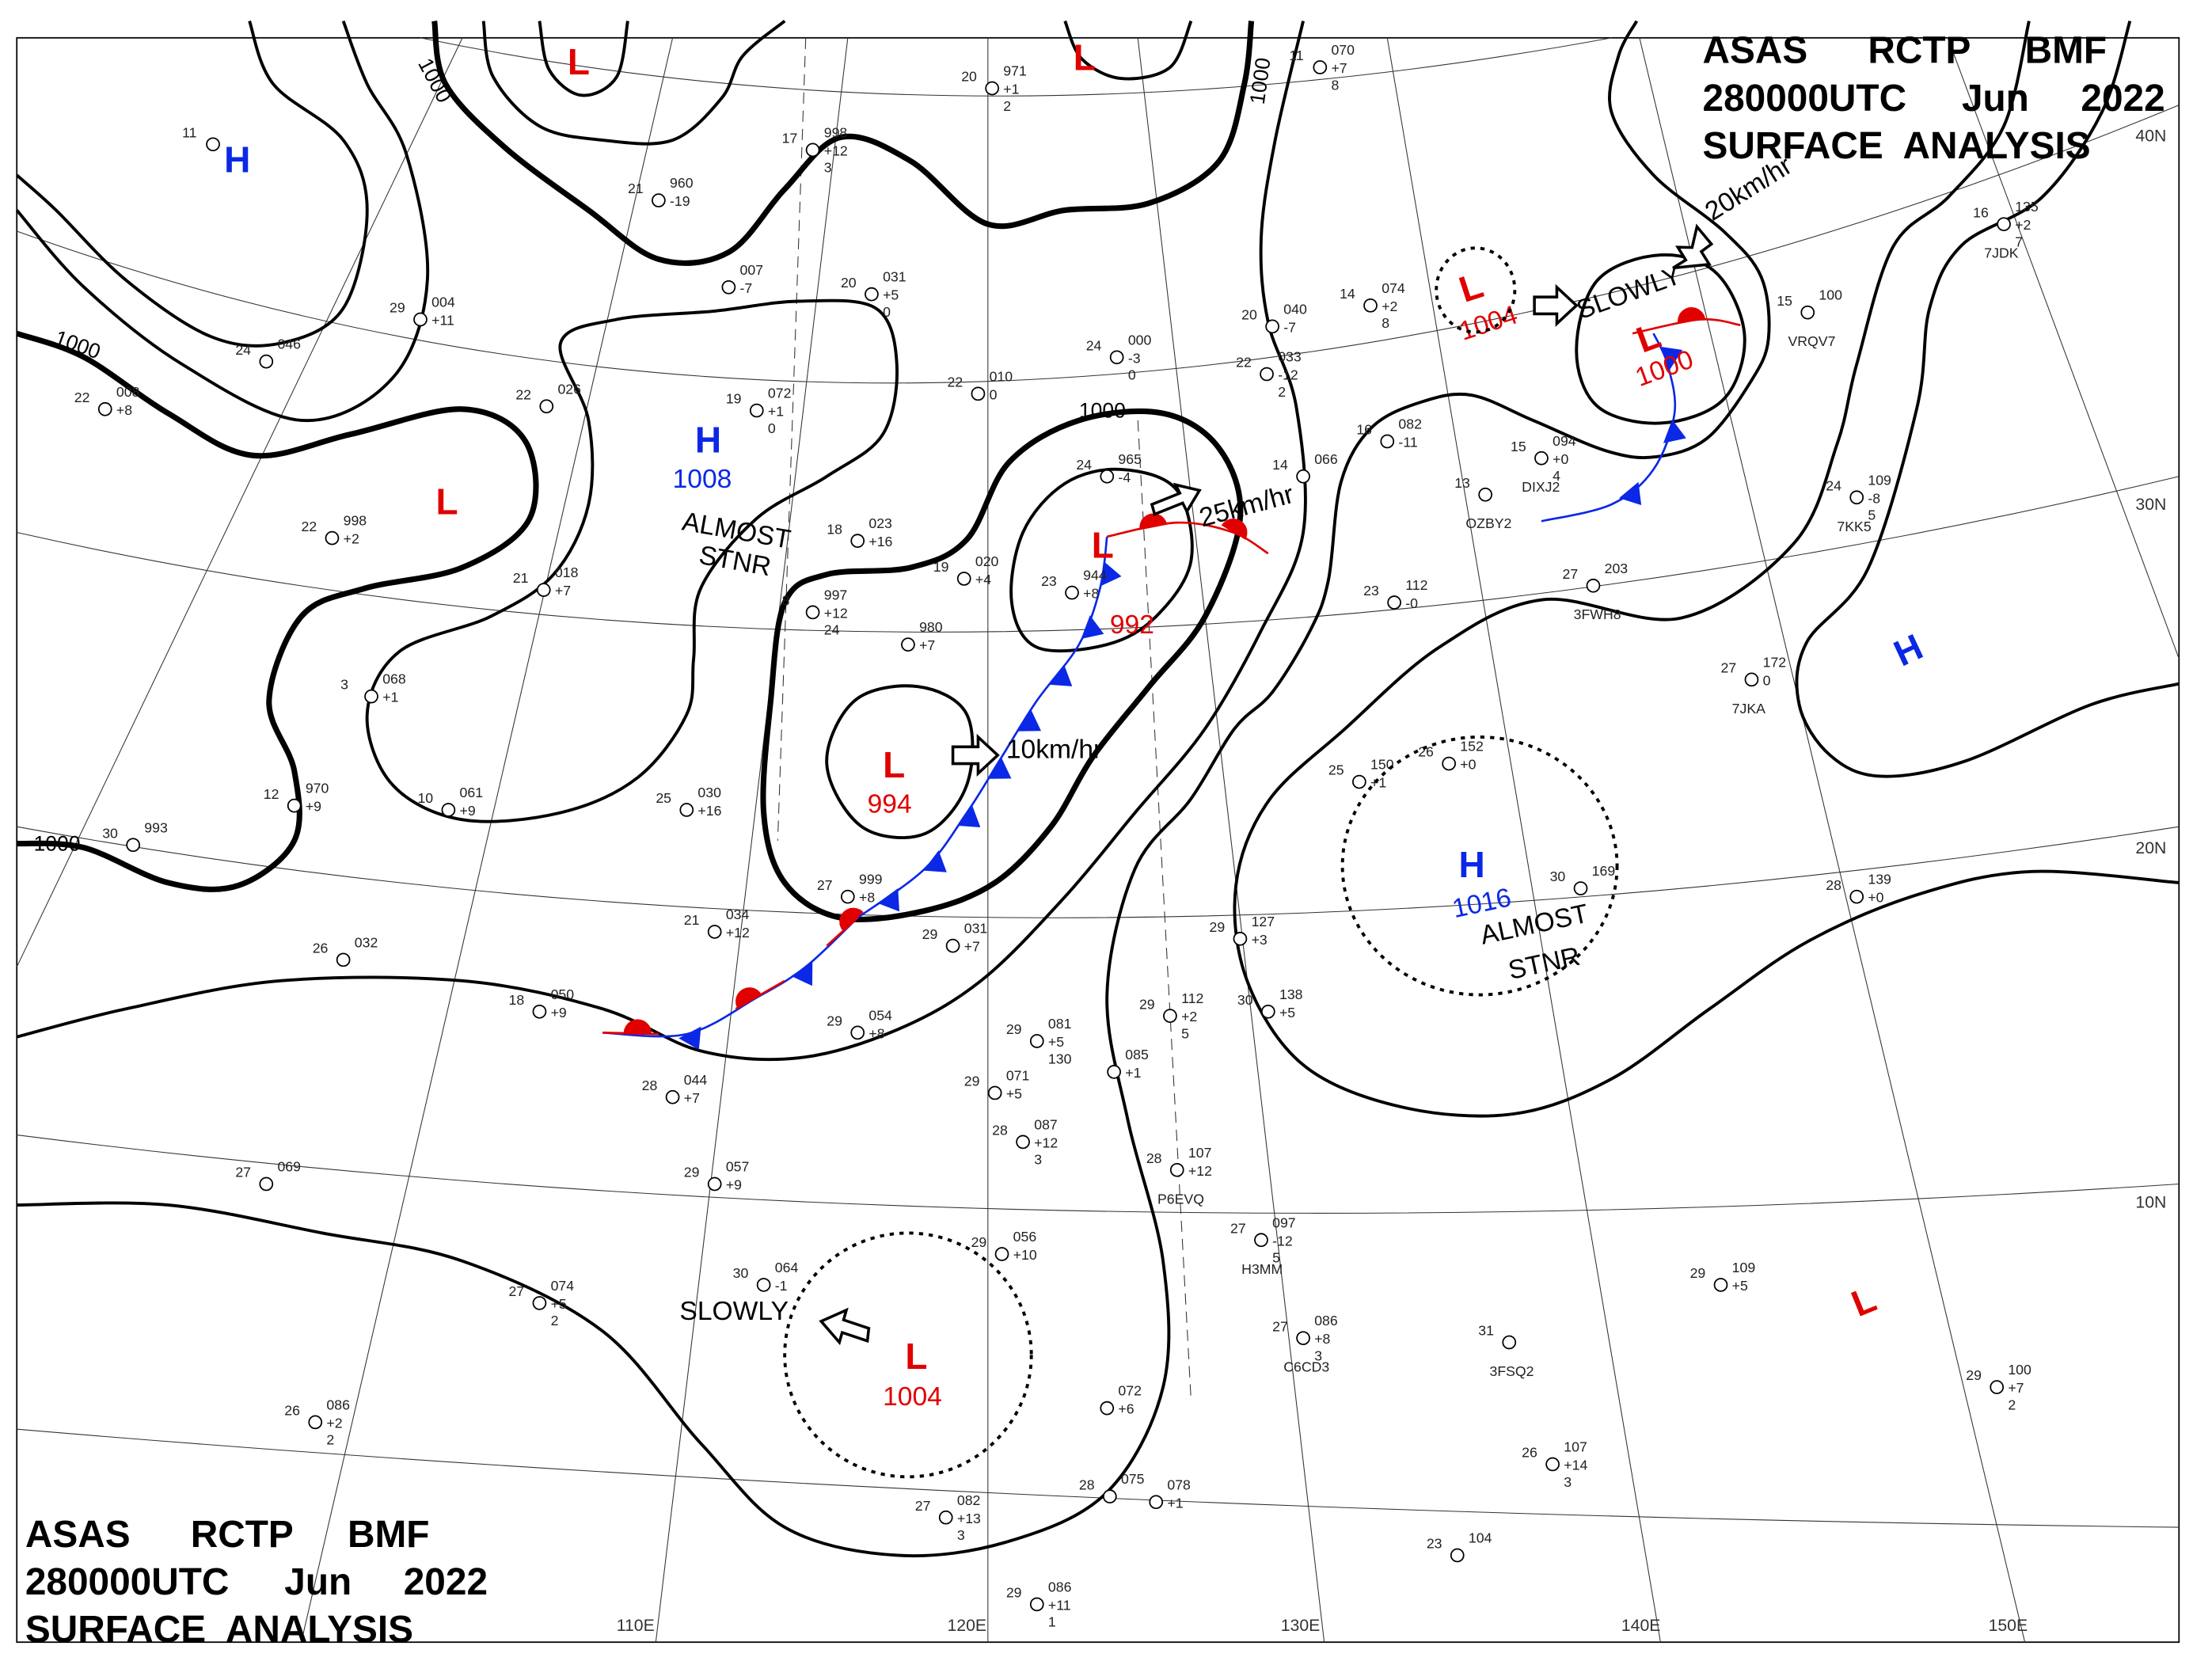  What do you see at coordinates (1188, 538) in the screenshot?
I see `warm-front` at bounding box center [1188, 538].